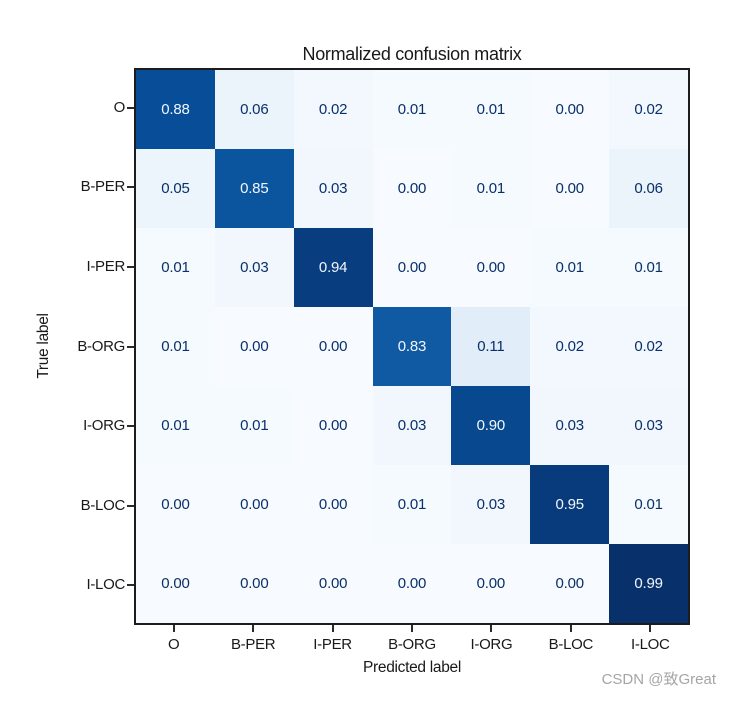 The height and width of the screenshot is (701, 730). What do you see at coordinates (254, 188) in the screenshot?
I see `matrix-cell: 0.85` at bounding box center [254, 188].